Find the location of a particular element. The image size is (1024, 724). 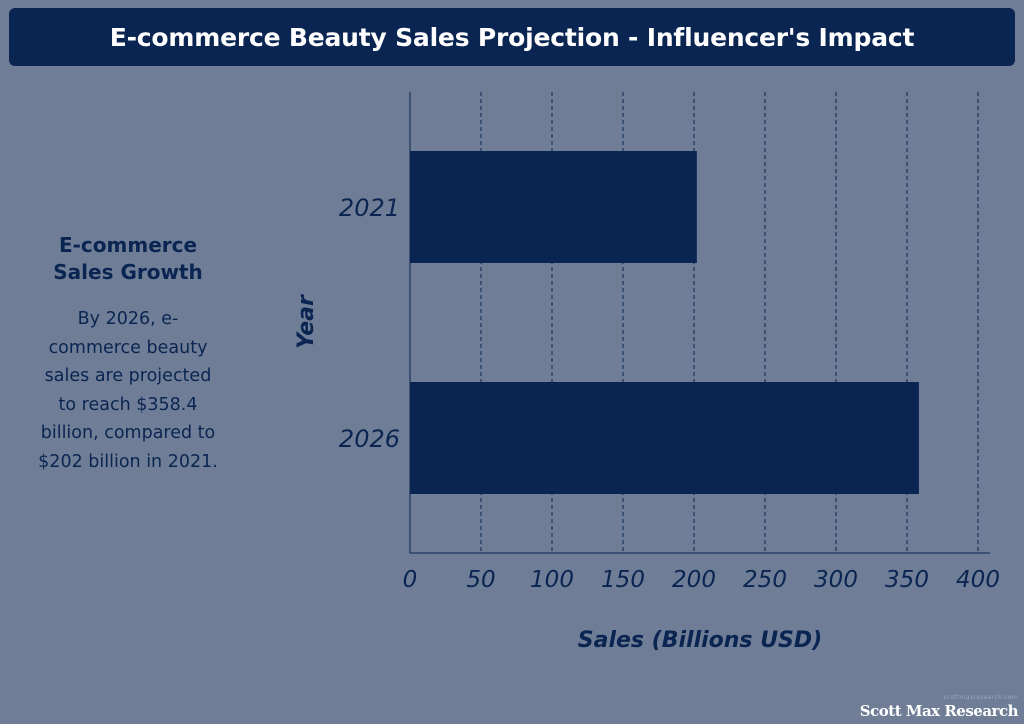

x-tick-label: 350 is located at coordinates (907, 580).